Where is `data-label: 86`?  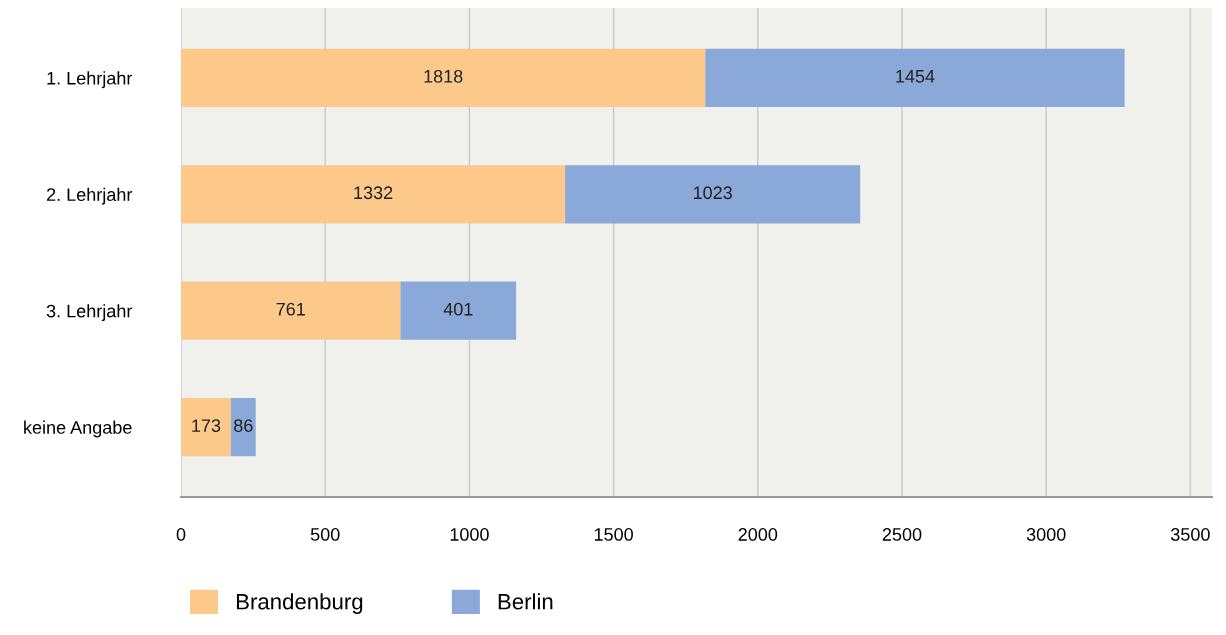 data-label: 86 is located at coordinates (243, 425).